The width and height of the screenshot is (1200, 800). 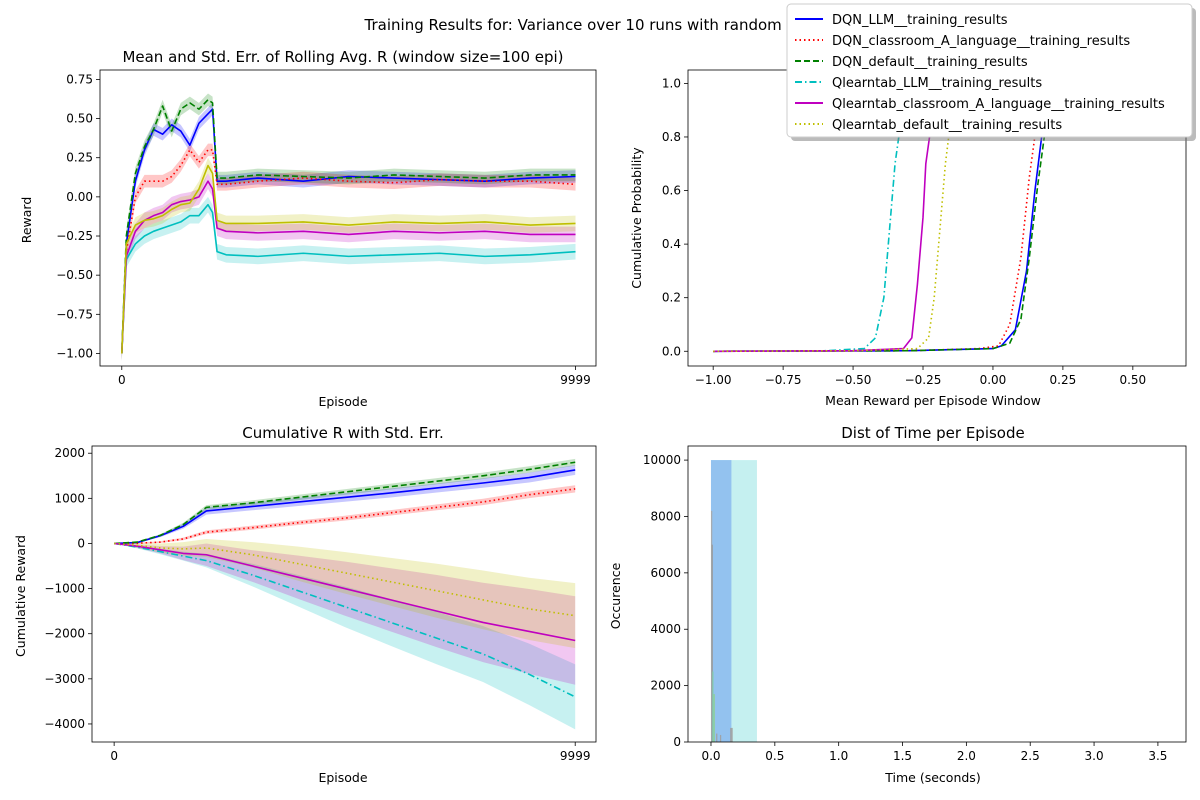 I want to click on cdf-xtick-label: −0.75, so click(x=783, y=380).